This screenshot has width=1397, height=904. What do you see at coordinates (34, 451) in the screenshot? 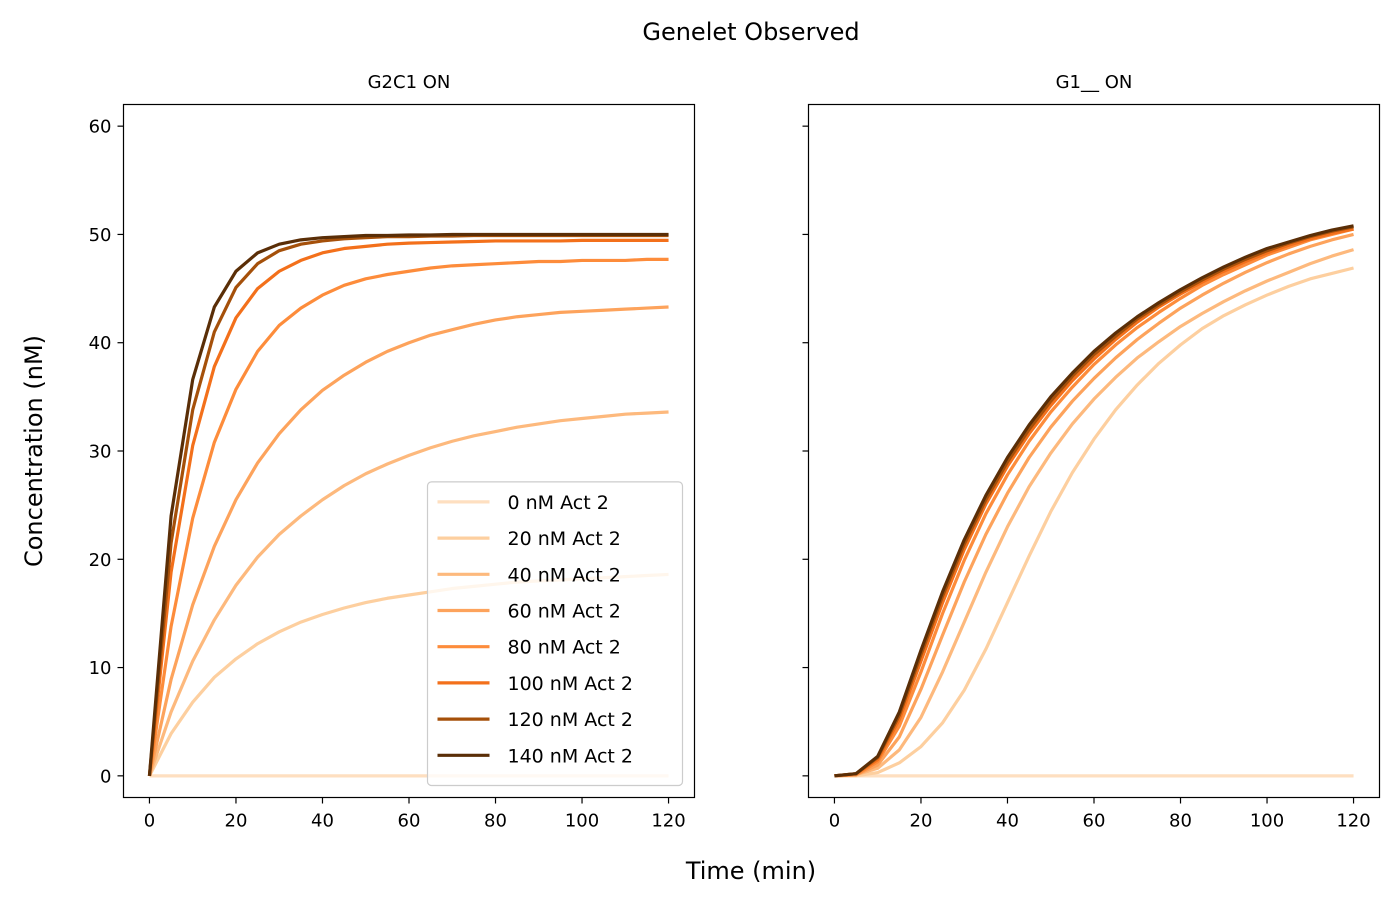
I see `y-axis-label: Concentration (nM)` at bounding box center [34, 451].